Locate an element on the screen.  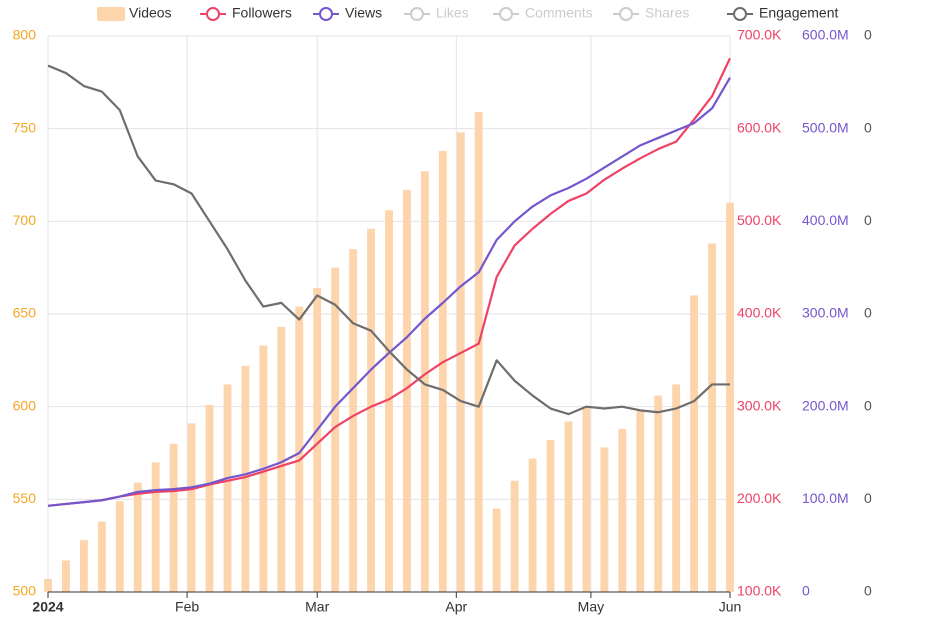
legend-swatch is located at coordinates (111, 14).